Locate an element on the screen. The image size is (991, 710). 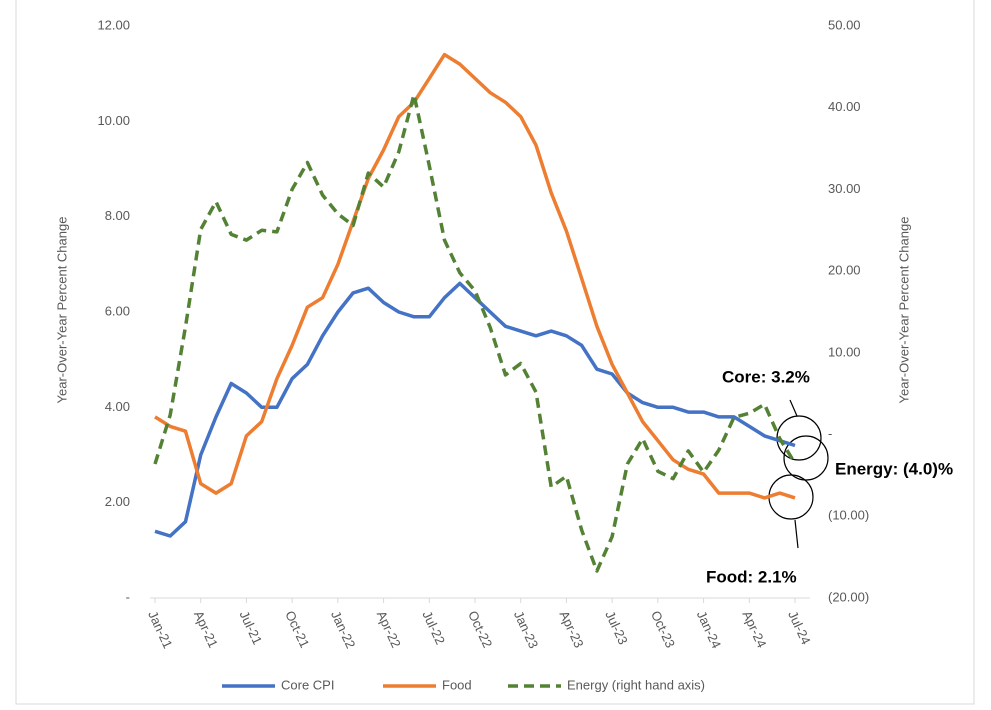
legend-label: Food is located at coordinates (457, 684).